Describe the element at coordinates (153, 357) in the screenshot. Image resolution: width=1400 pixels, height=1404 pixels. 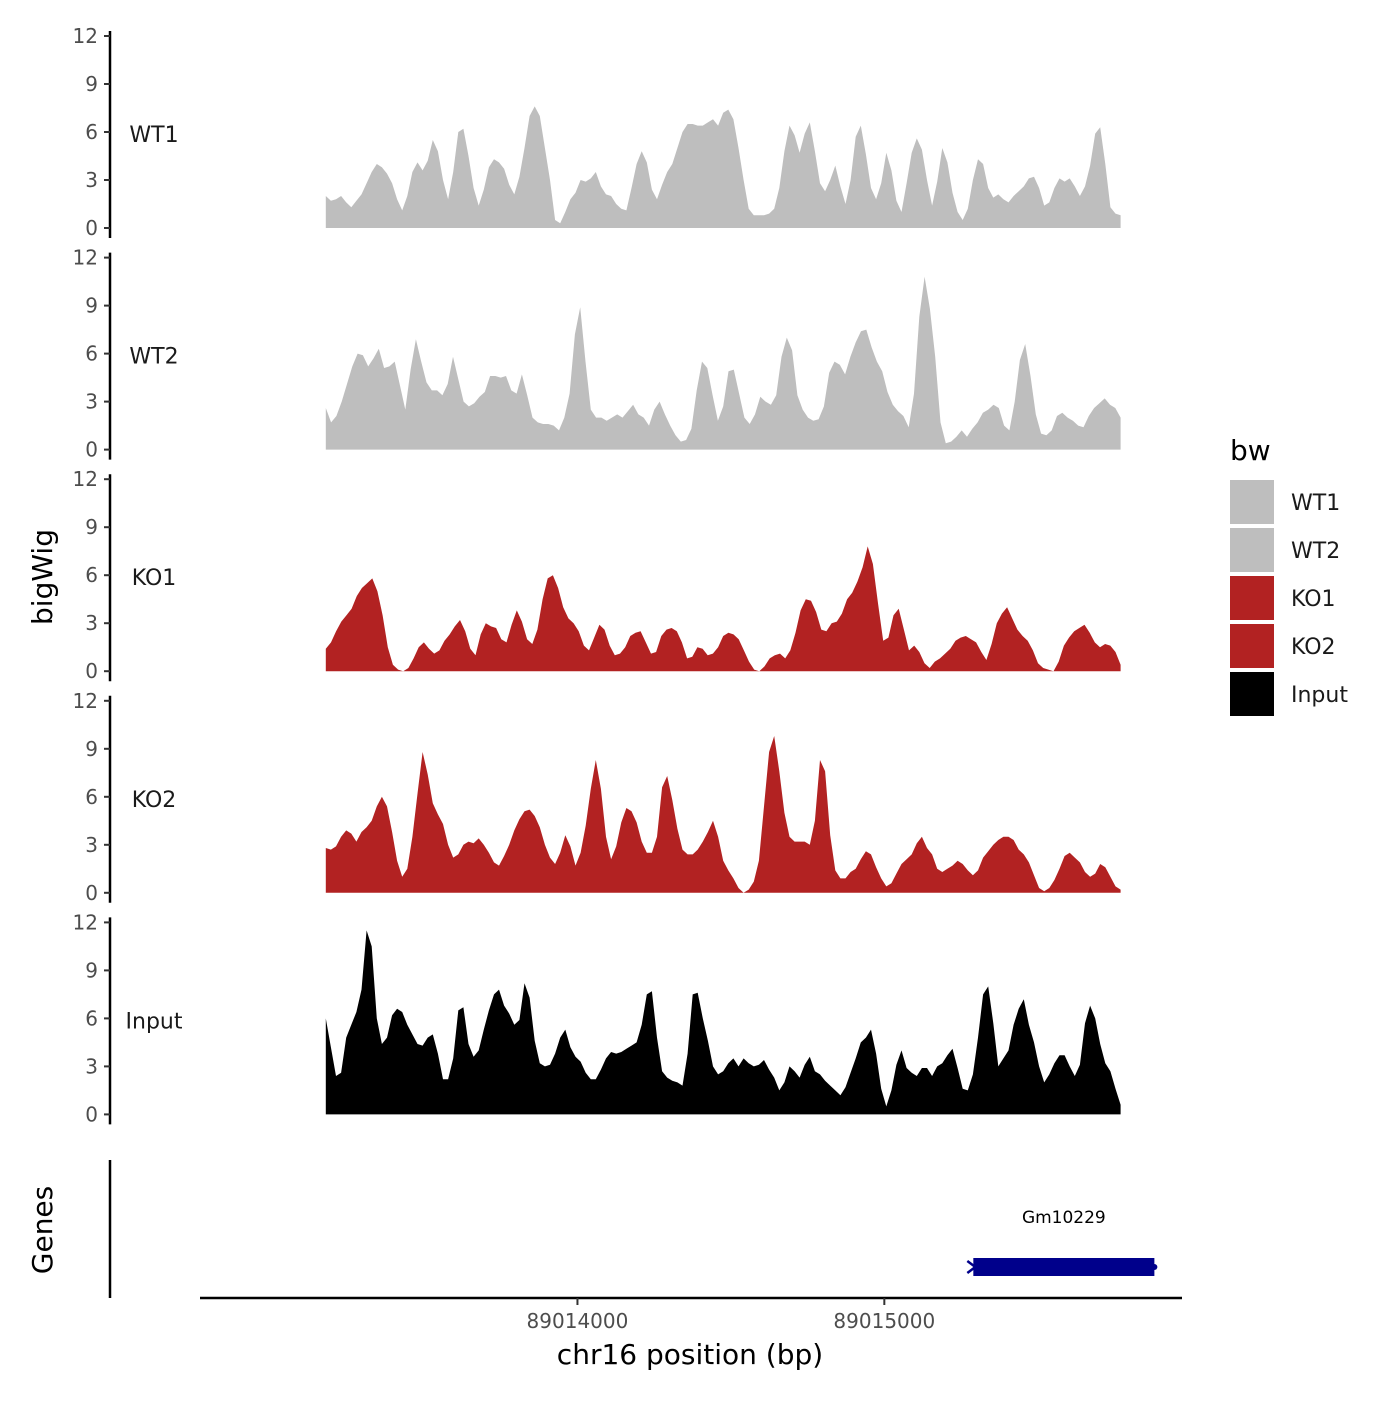
I see `track-label-wt2: WT2` at that location.